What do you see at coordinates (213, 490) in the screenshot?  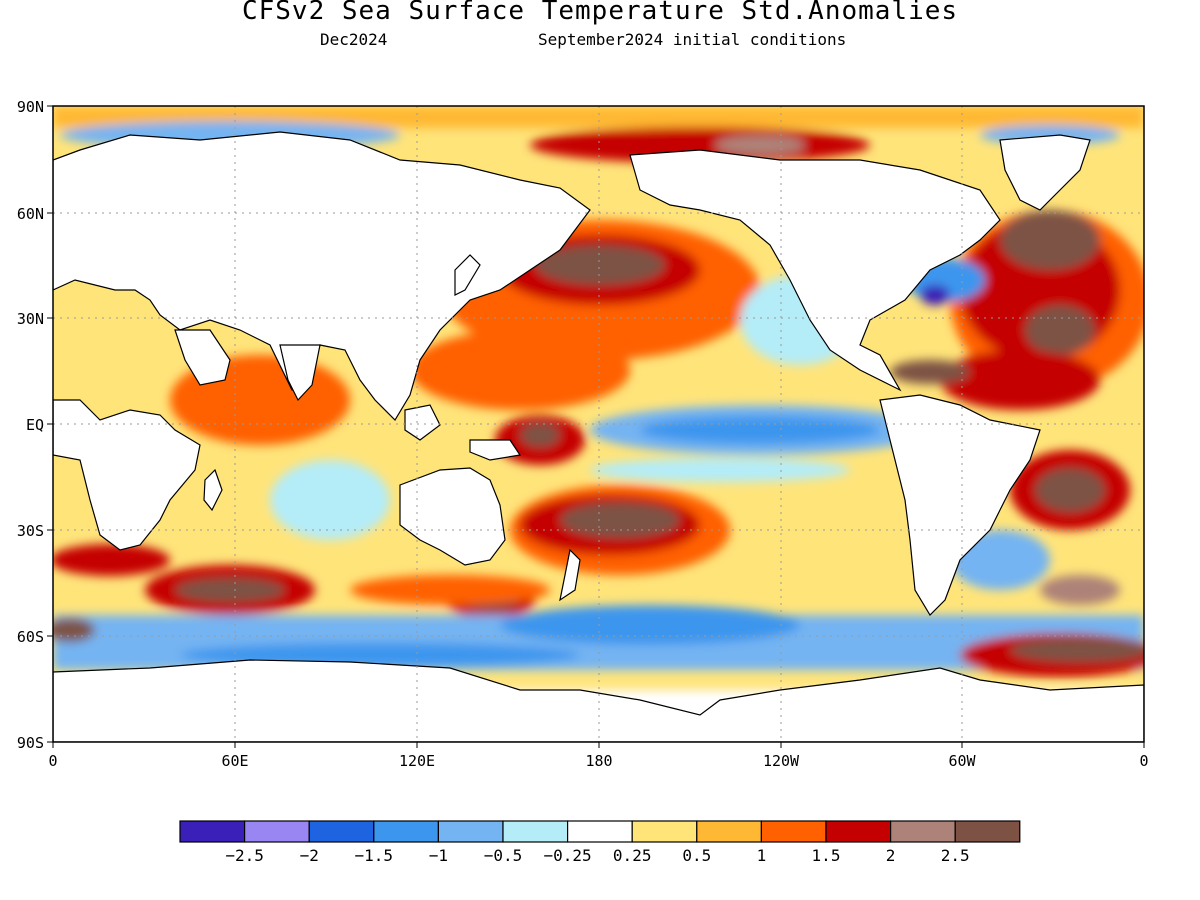 I see `land-madagascar` at bounding box center [213, 490].